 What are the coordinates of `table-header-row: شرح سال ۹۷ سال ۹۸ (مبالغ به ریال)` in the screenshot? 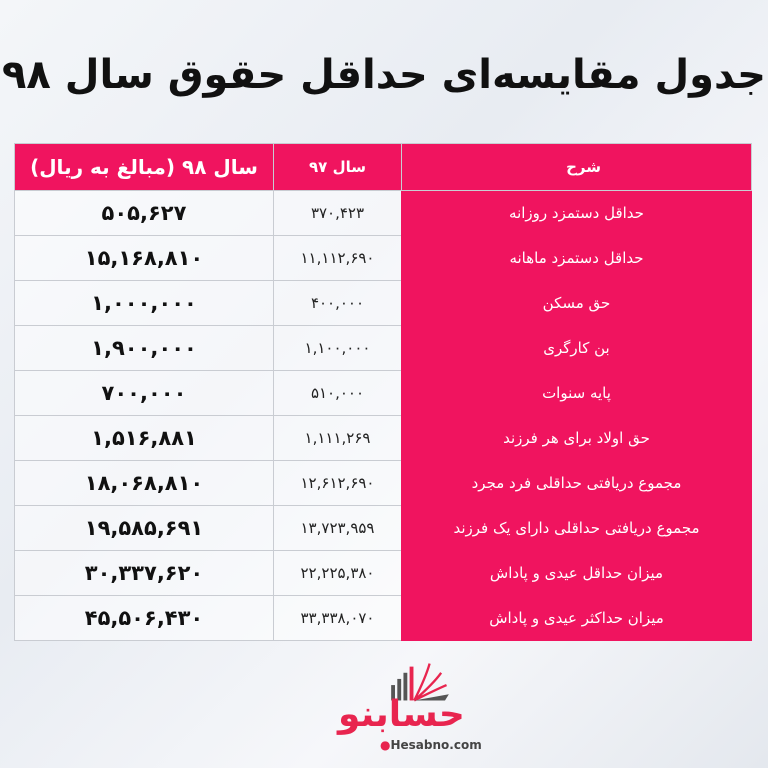 It's located at (383, 167).